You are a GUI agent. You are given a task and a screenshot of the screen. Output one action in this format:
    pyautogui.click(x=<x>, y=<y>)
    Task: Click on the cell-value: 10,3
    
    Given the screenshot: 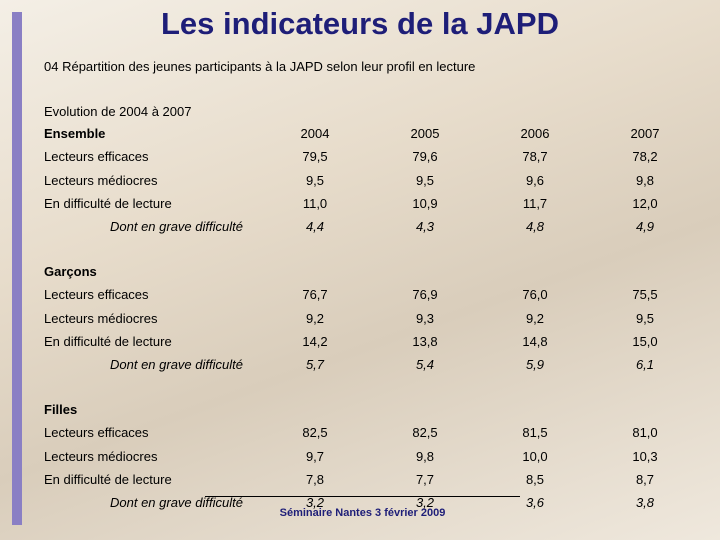 What is the action you would take?
    pyautogui.click(x=645, y=456)
    